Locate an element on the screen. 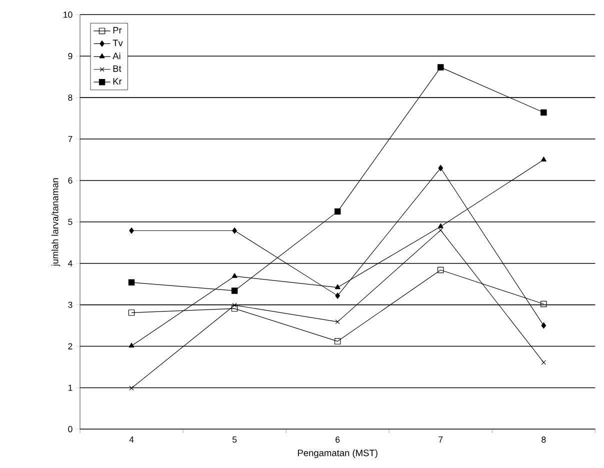 This screenshot has height=468, width=604. legend-label: Ai is located at coordinates (116, 56).